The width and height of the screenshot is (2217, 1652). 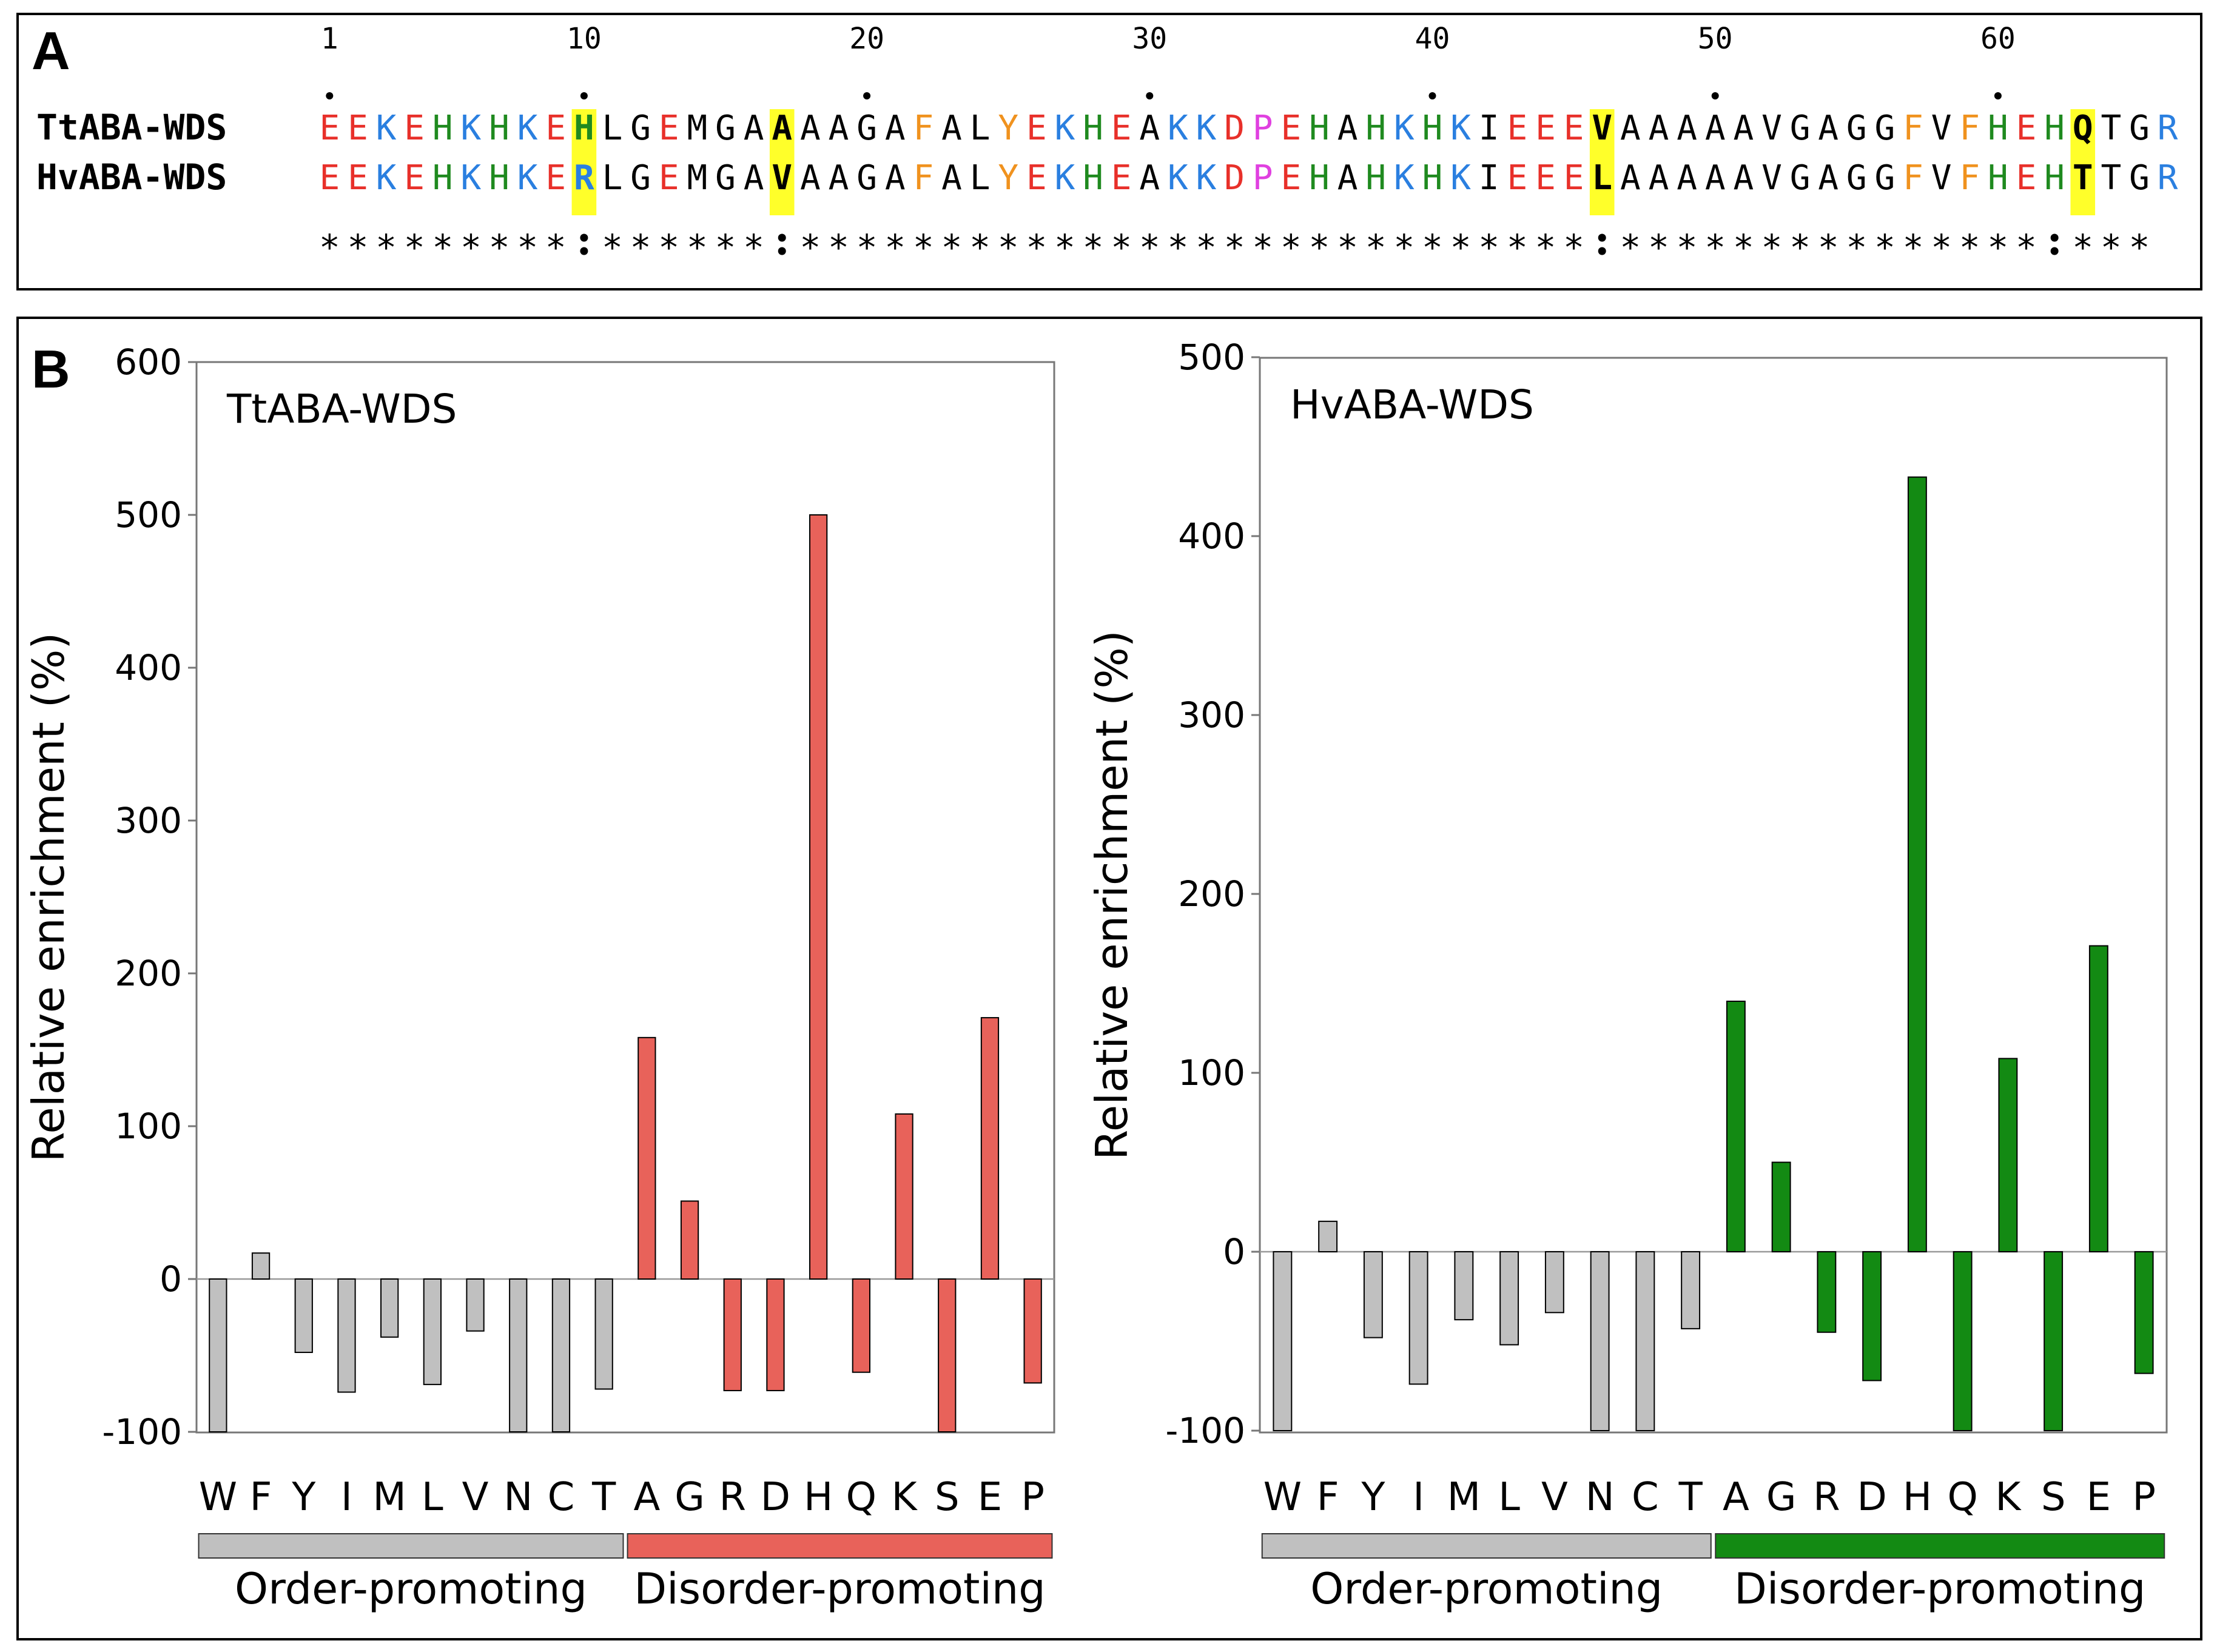 What do you see at coordinates (1008, 129) in the screenshot?
I see `residue: Y` at bounding box center [1008, 129].